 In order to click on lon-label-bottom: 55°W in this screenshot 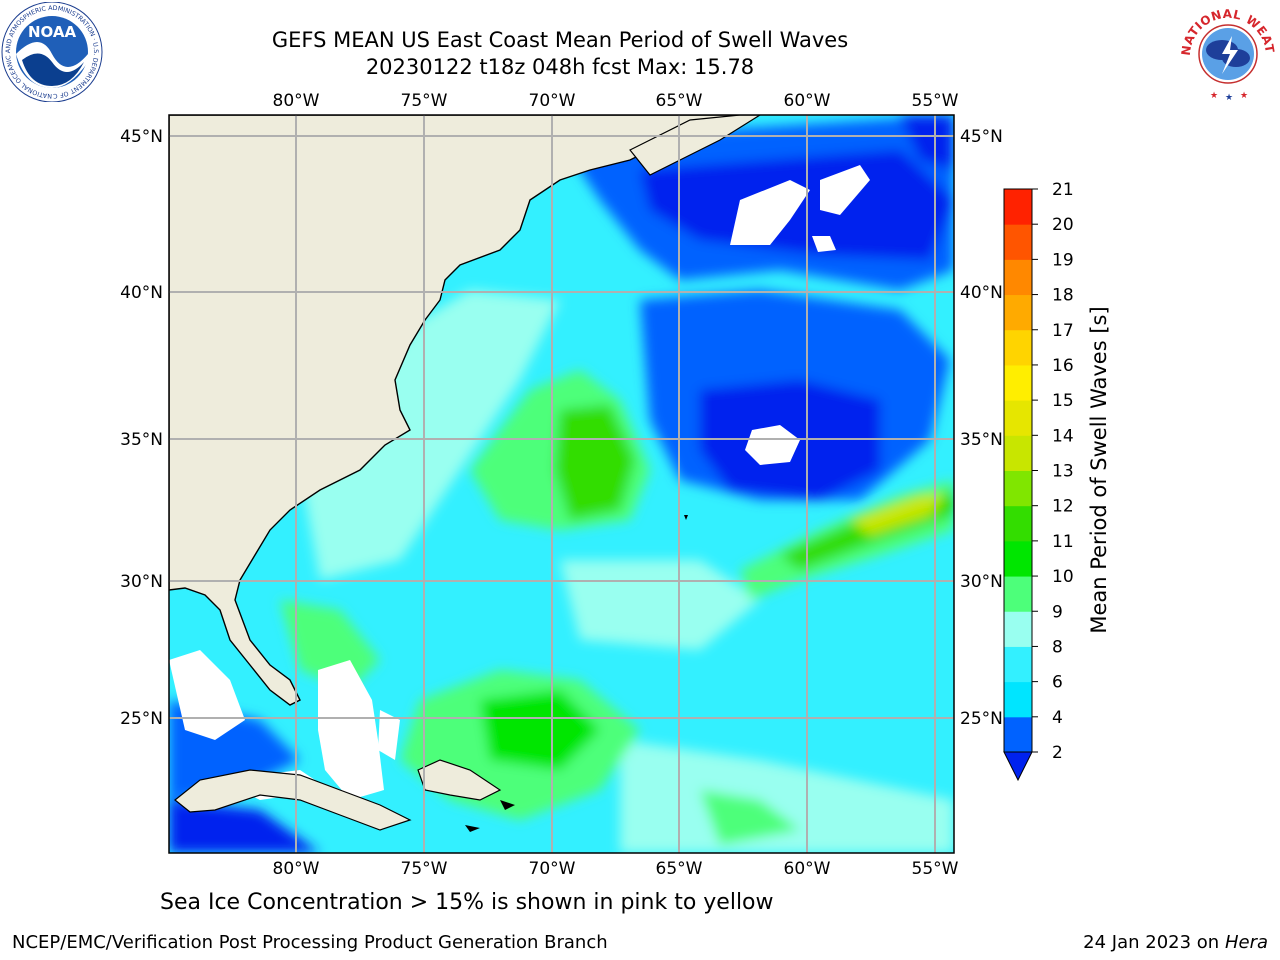, I will do `click(935, 869)`.